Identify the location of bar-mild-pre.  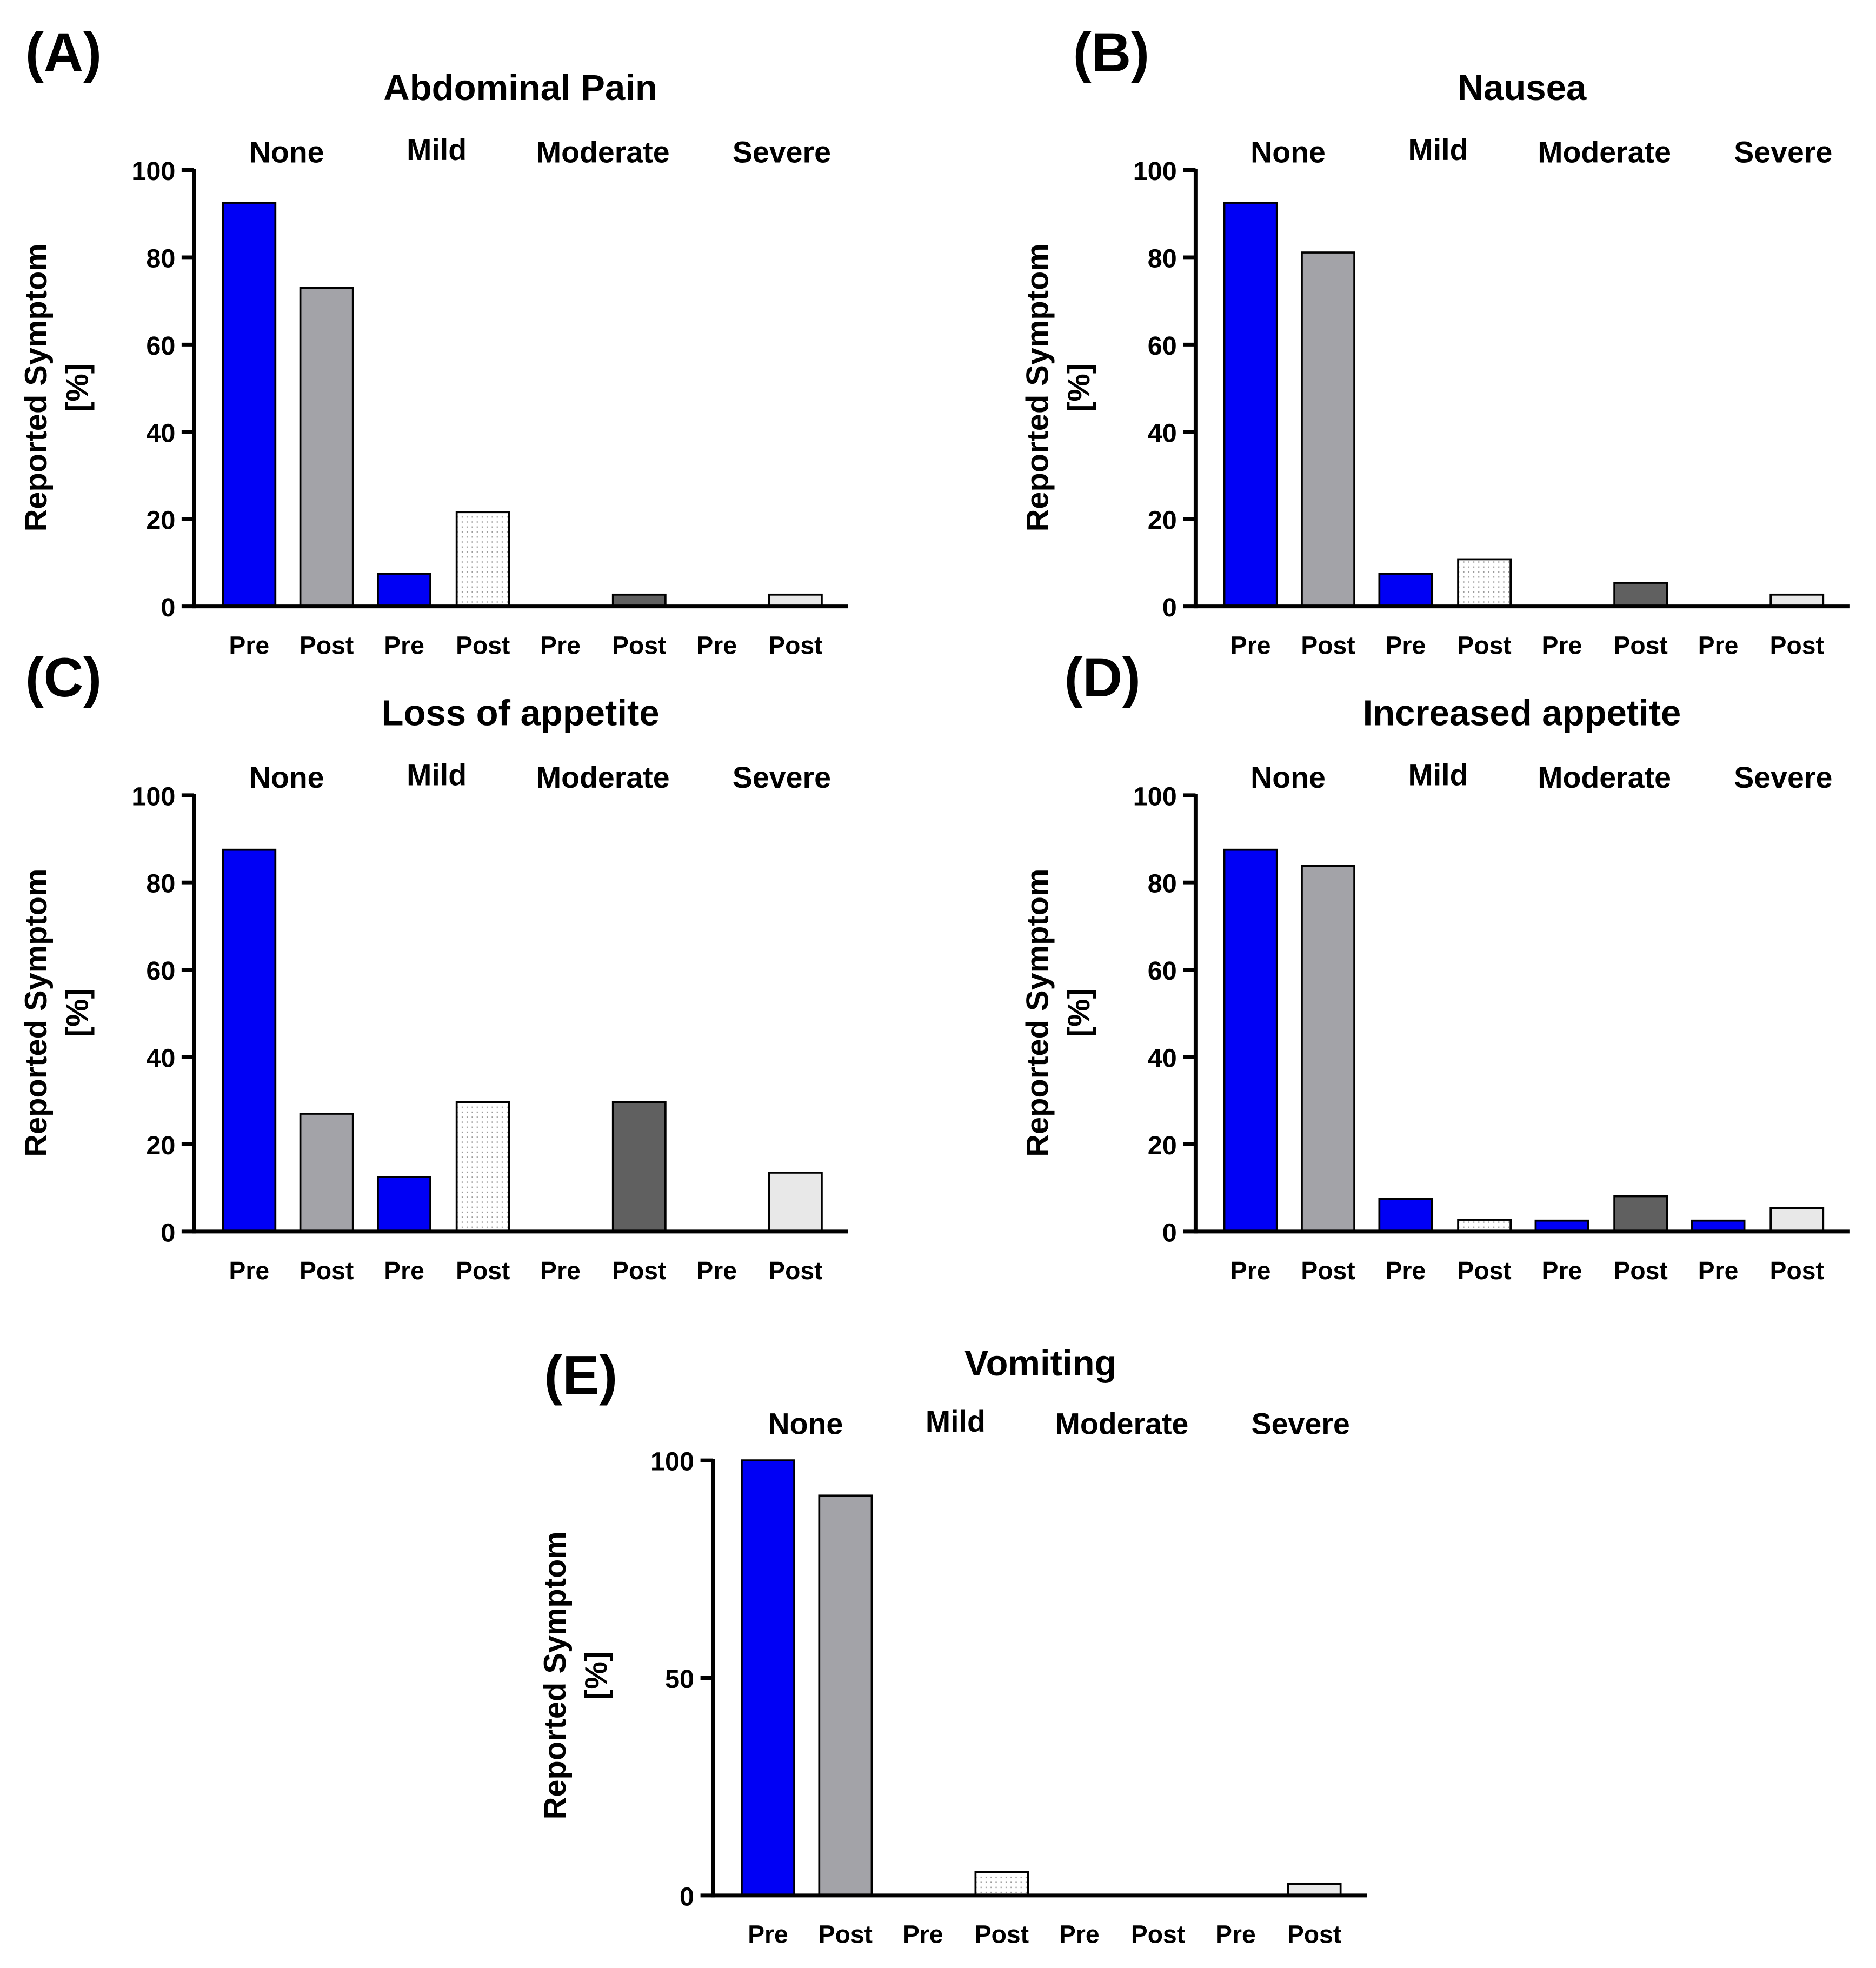
(1406, 590).